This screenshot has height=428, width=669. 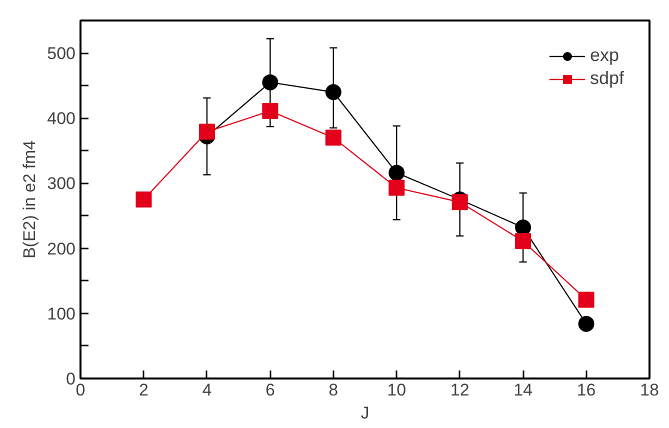 I want to click on y-tick-label: 500, so click(x=61, y=54).